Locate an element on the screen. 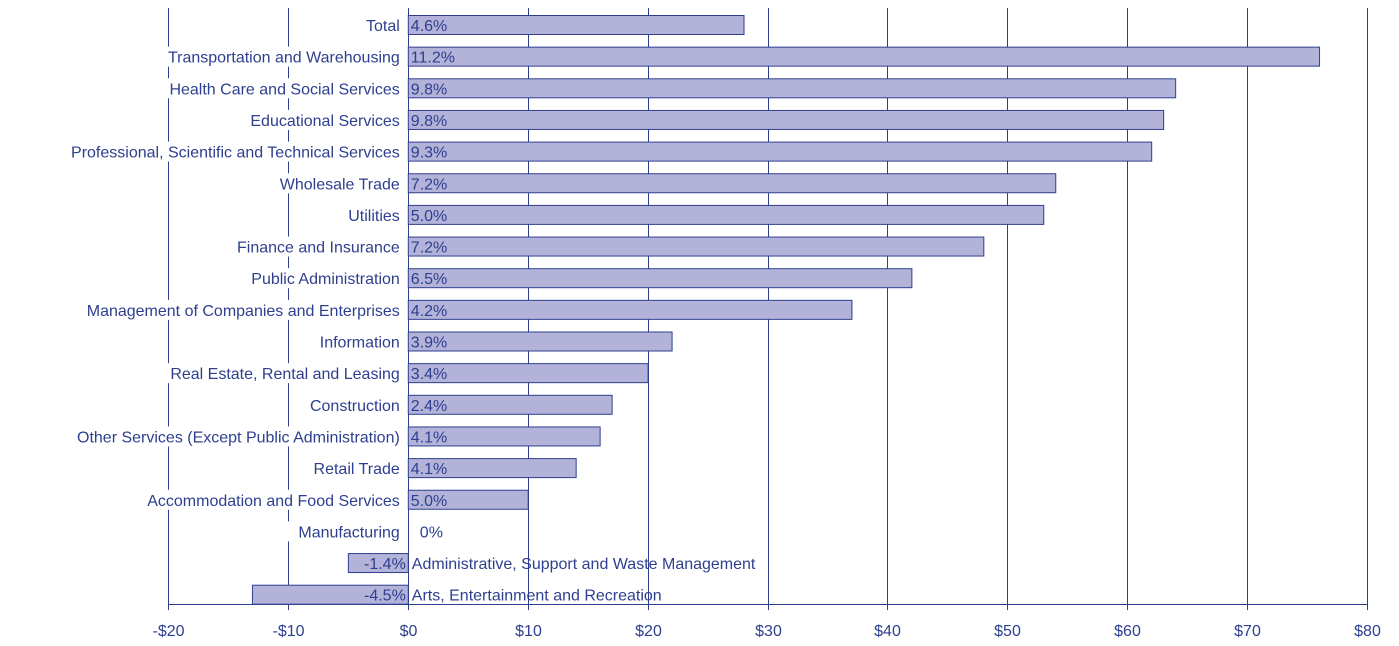 The height and width of the screenshot is (646, 1399). data-label-0: 4.6% is located at coordinates (429, 26).